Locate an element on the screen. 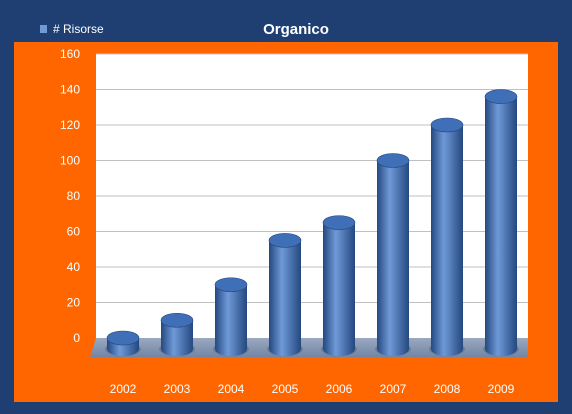 Image resolution: width=572 pixels, height=414 pixels. x-tick-label: 2002 is located at coordinates (123, 389).